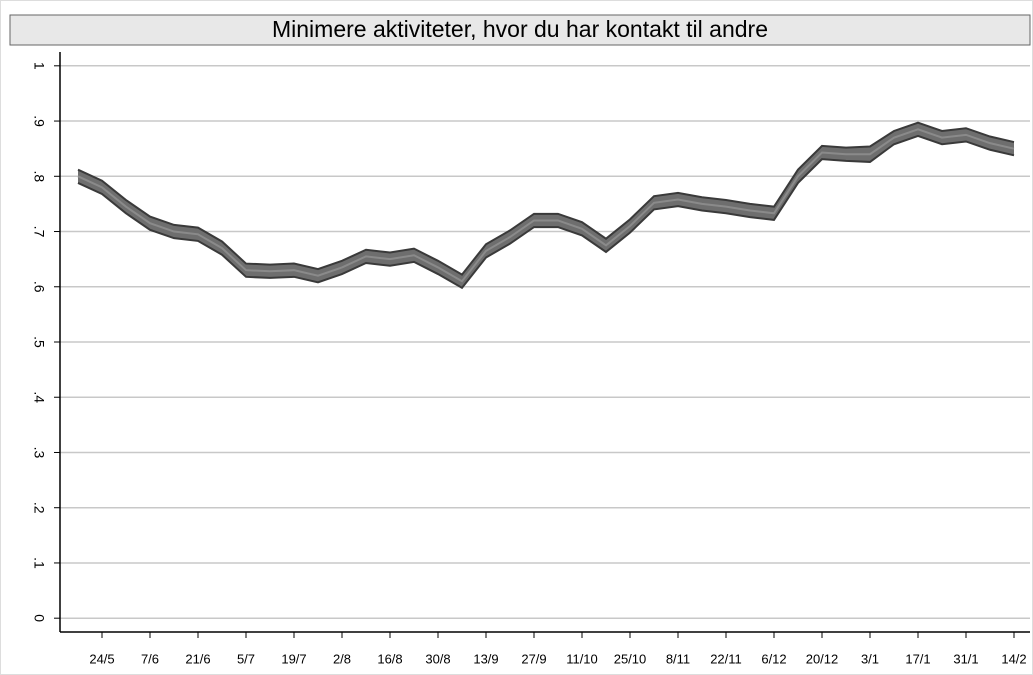  Describe the element at coordinates (39, 453) in the screenshot. I see `y-tick-label: .3` at that location.